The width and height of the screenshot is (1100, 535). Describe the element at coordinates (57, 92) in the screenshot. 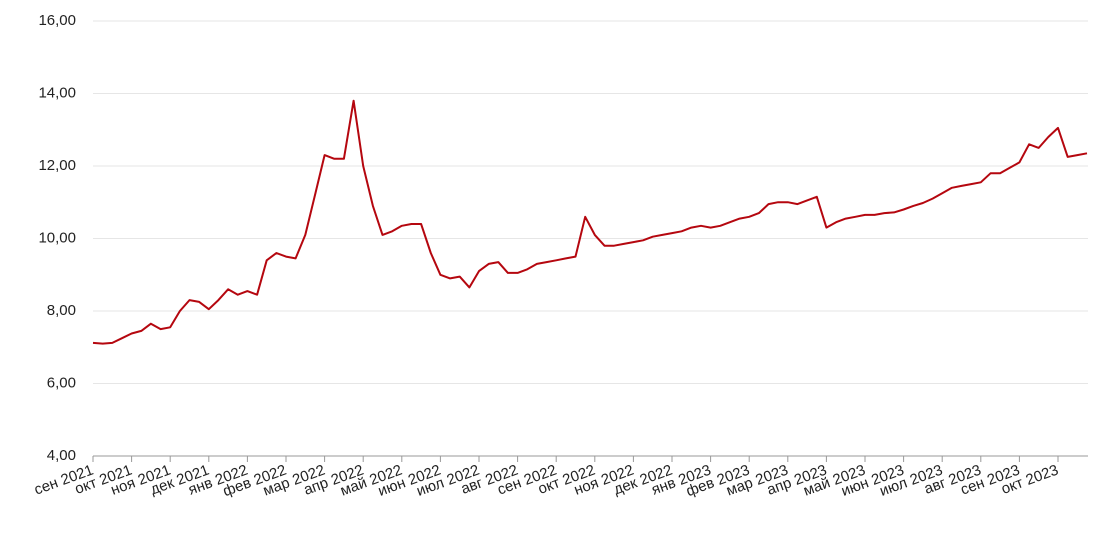

I see `y-tick-label: 14,00` at that location.